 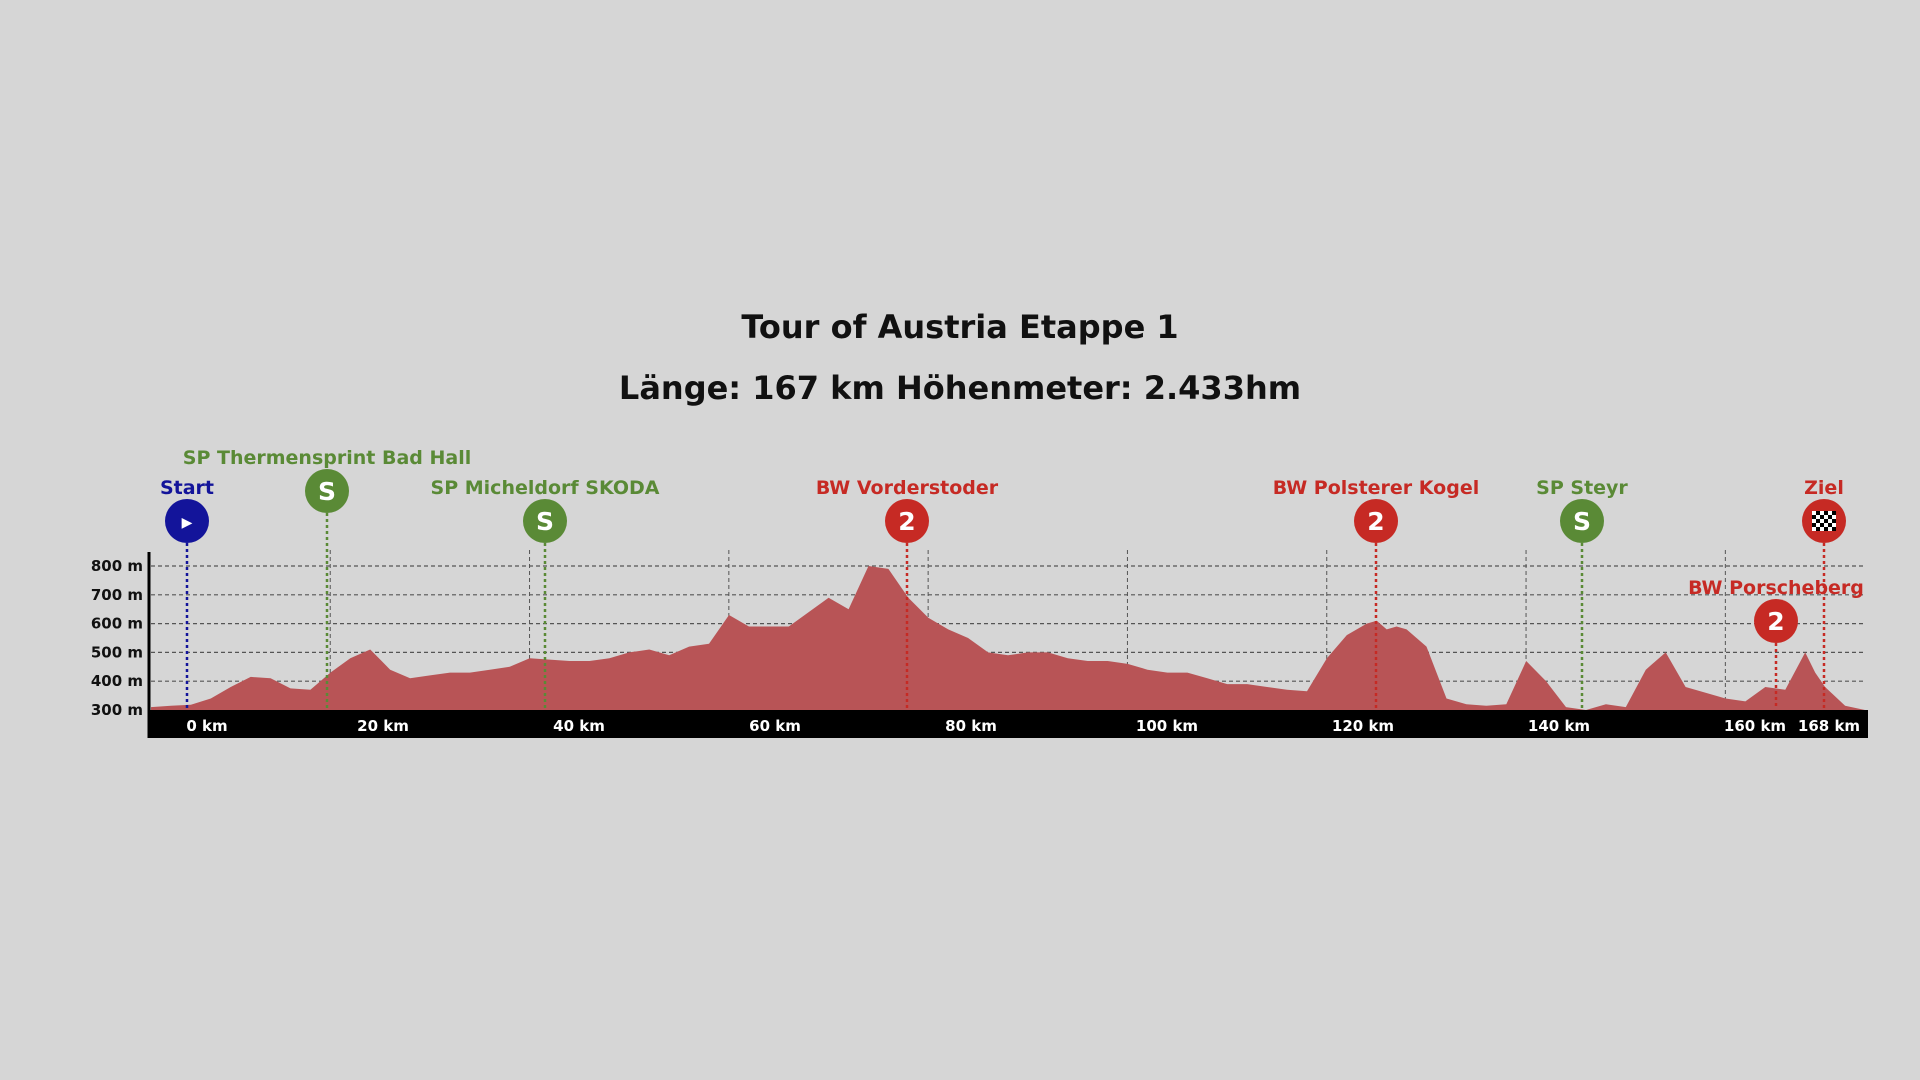 I want to click on marker-label: BW Vorderstoder, so click(x=907, y=488).